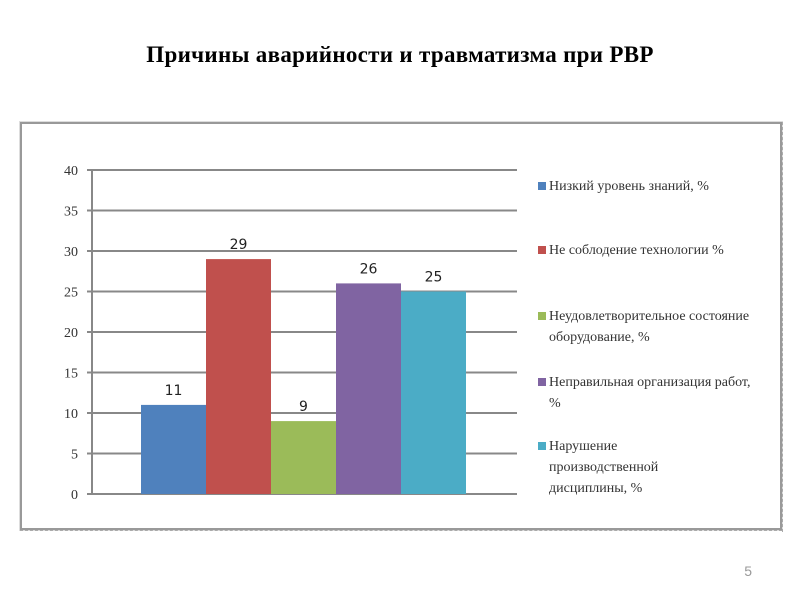 The width and height of the screenshot is (800, 600). I want to click on data-label: 26, so click(369, 269).